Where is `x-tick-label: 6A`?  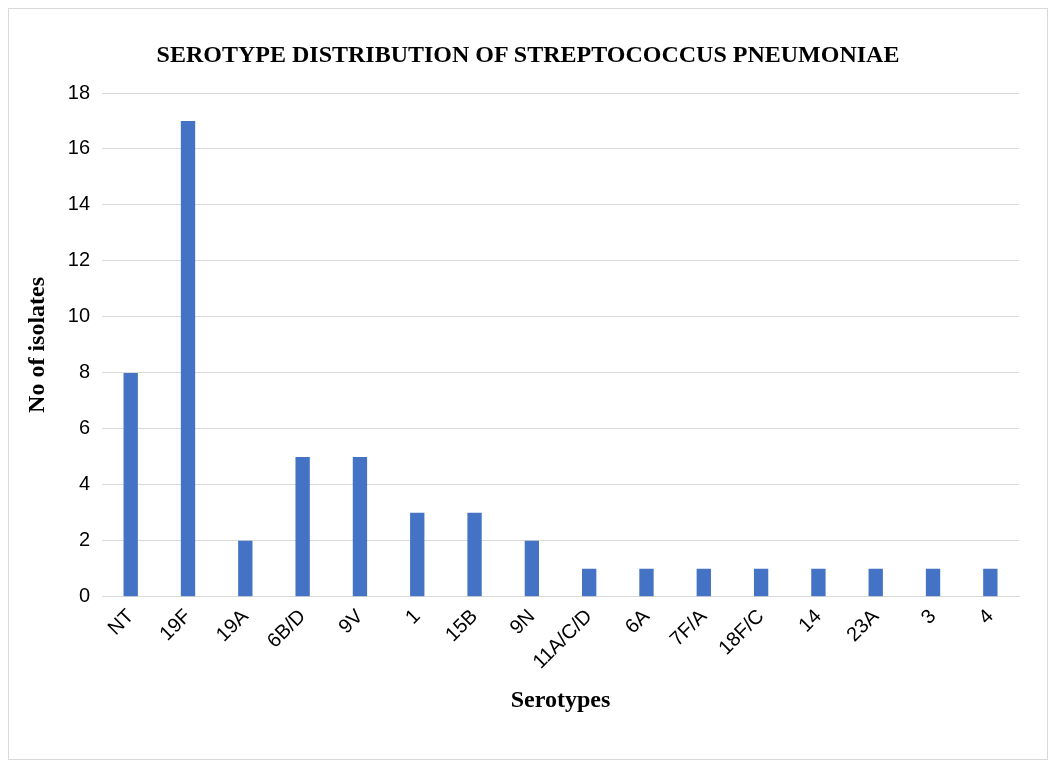 x-tick-label: 6A is located at coordinates (637, 621).